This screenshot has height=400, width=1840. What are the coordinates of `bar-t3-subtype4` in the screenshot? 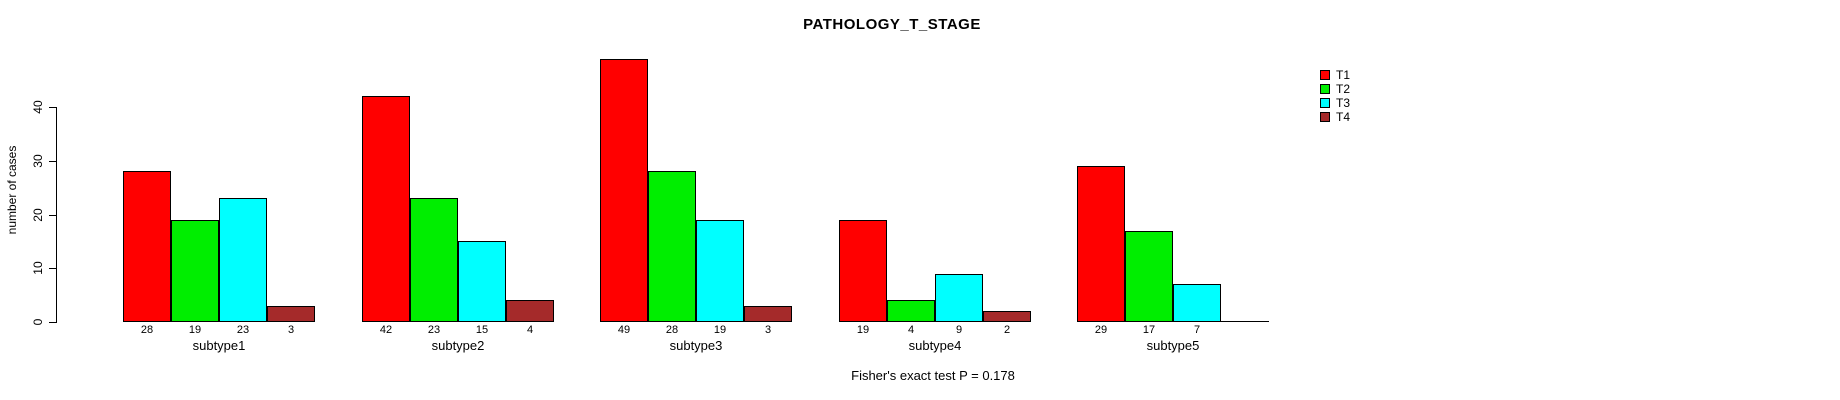 It's located at (959, 298).